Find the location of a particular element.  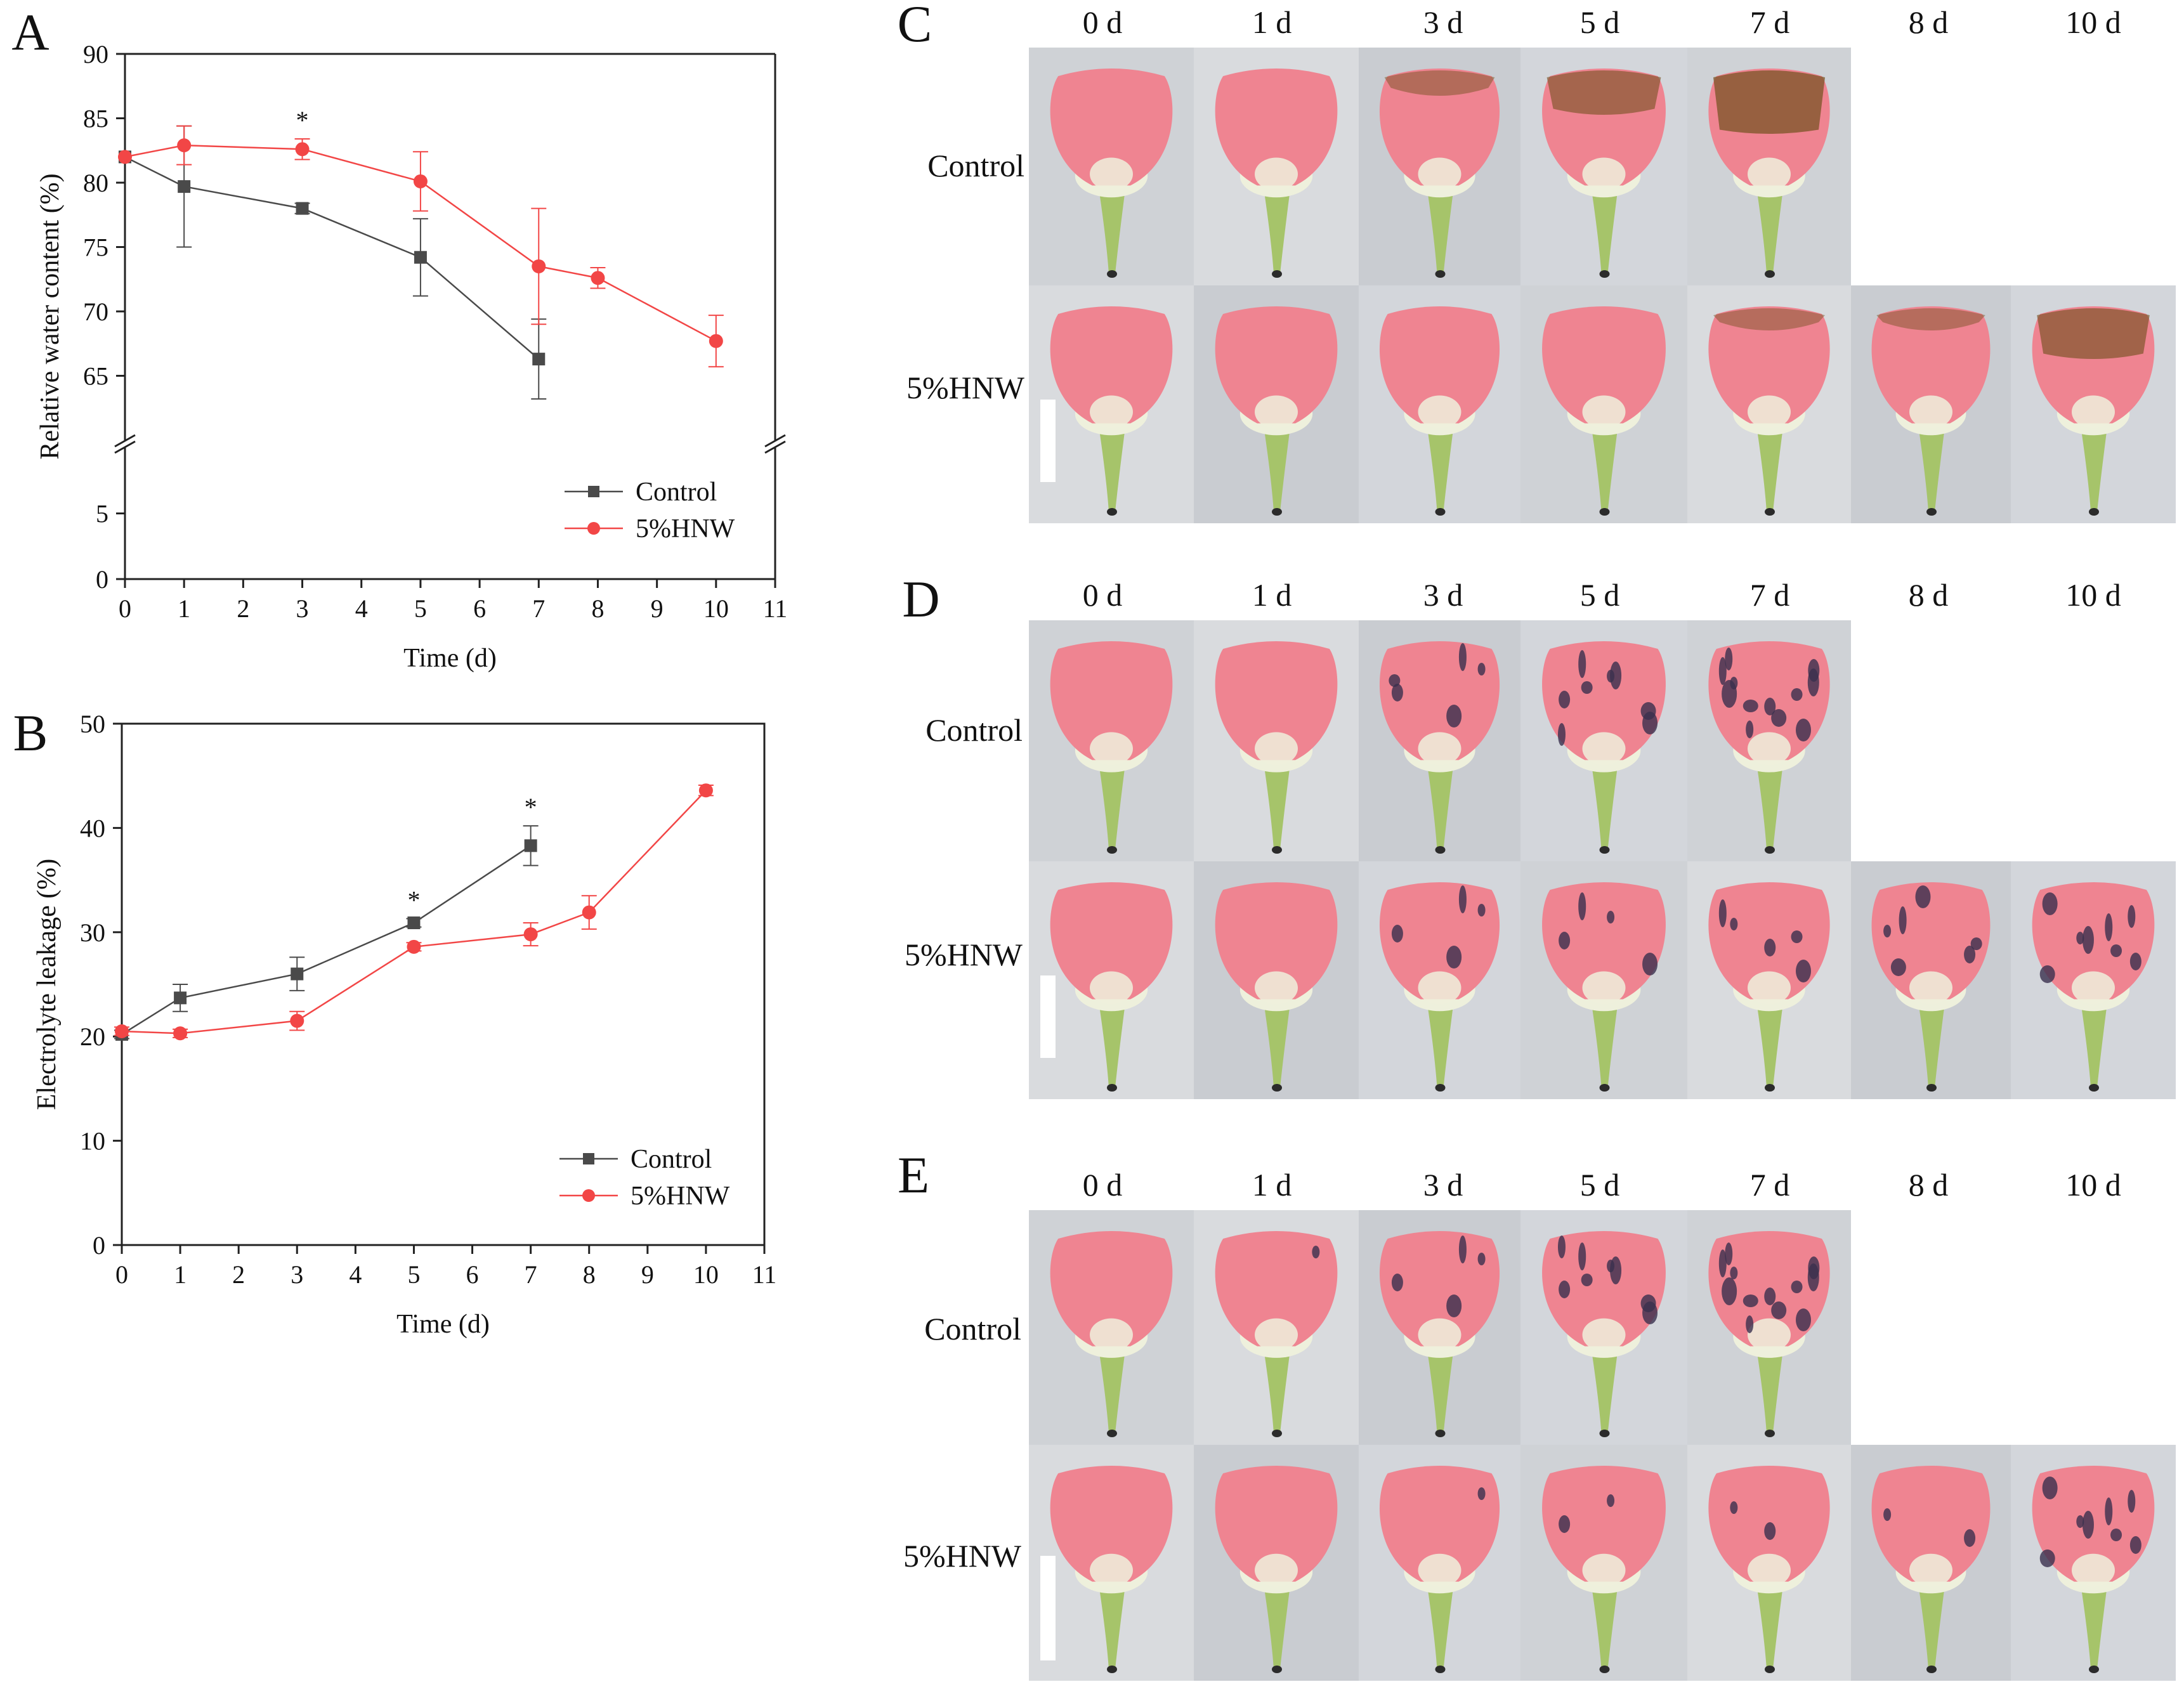

day-label: 7 d is located at coordinates (1770, 595).